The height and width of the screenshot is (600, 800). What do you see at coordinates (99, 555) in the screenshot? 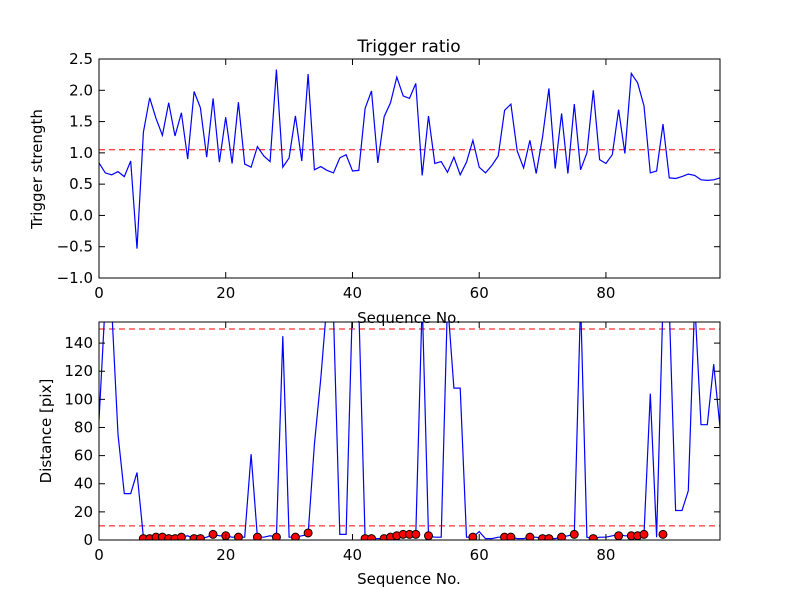
I see `bottom-x-tick-label: 0` at bounding box center [99, 555].